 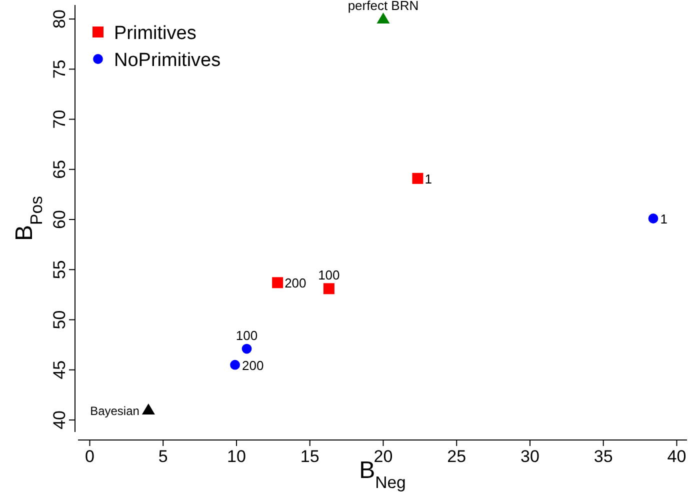 I want to click on x-tick-label: 35, so click(x=603, y=456).